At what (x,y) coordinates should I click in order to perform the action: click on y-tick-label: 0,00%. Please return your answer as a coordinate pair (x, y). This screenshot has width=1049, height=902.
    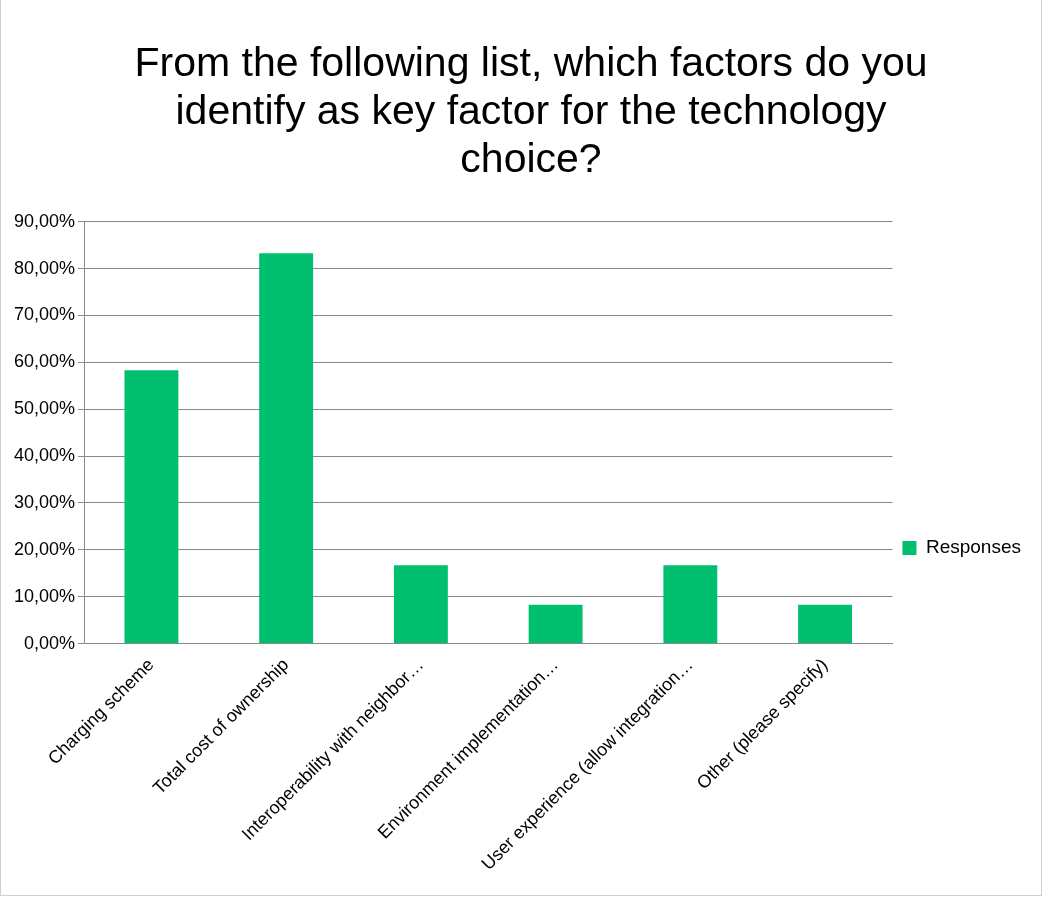
    Looking at the image, I should click on (50, 642).